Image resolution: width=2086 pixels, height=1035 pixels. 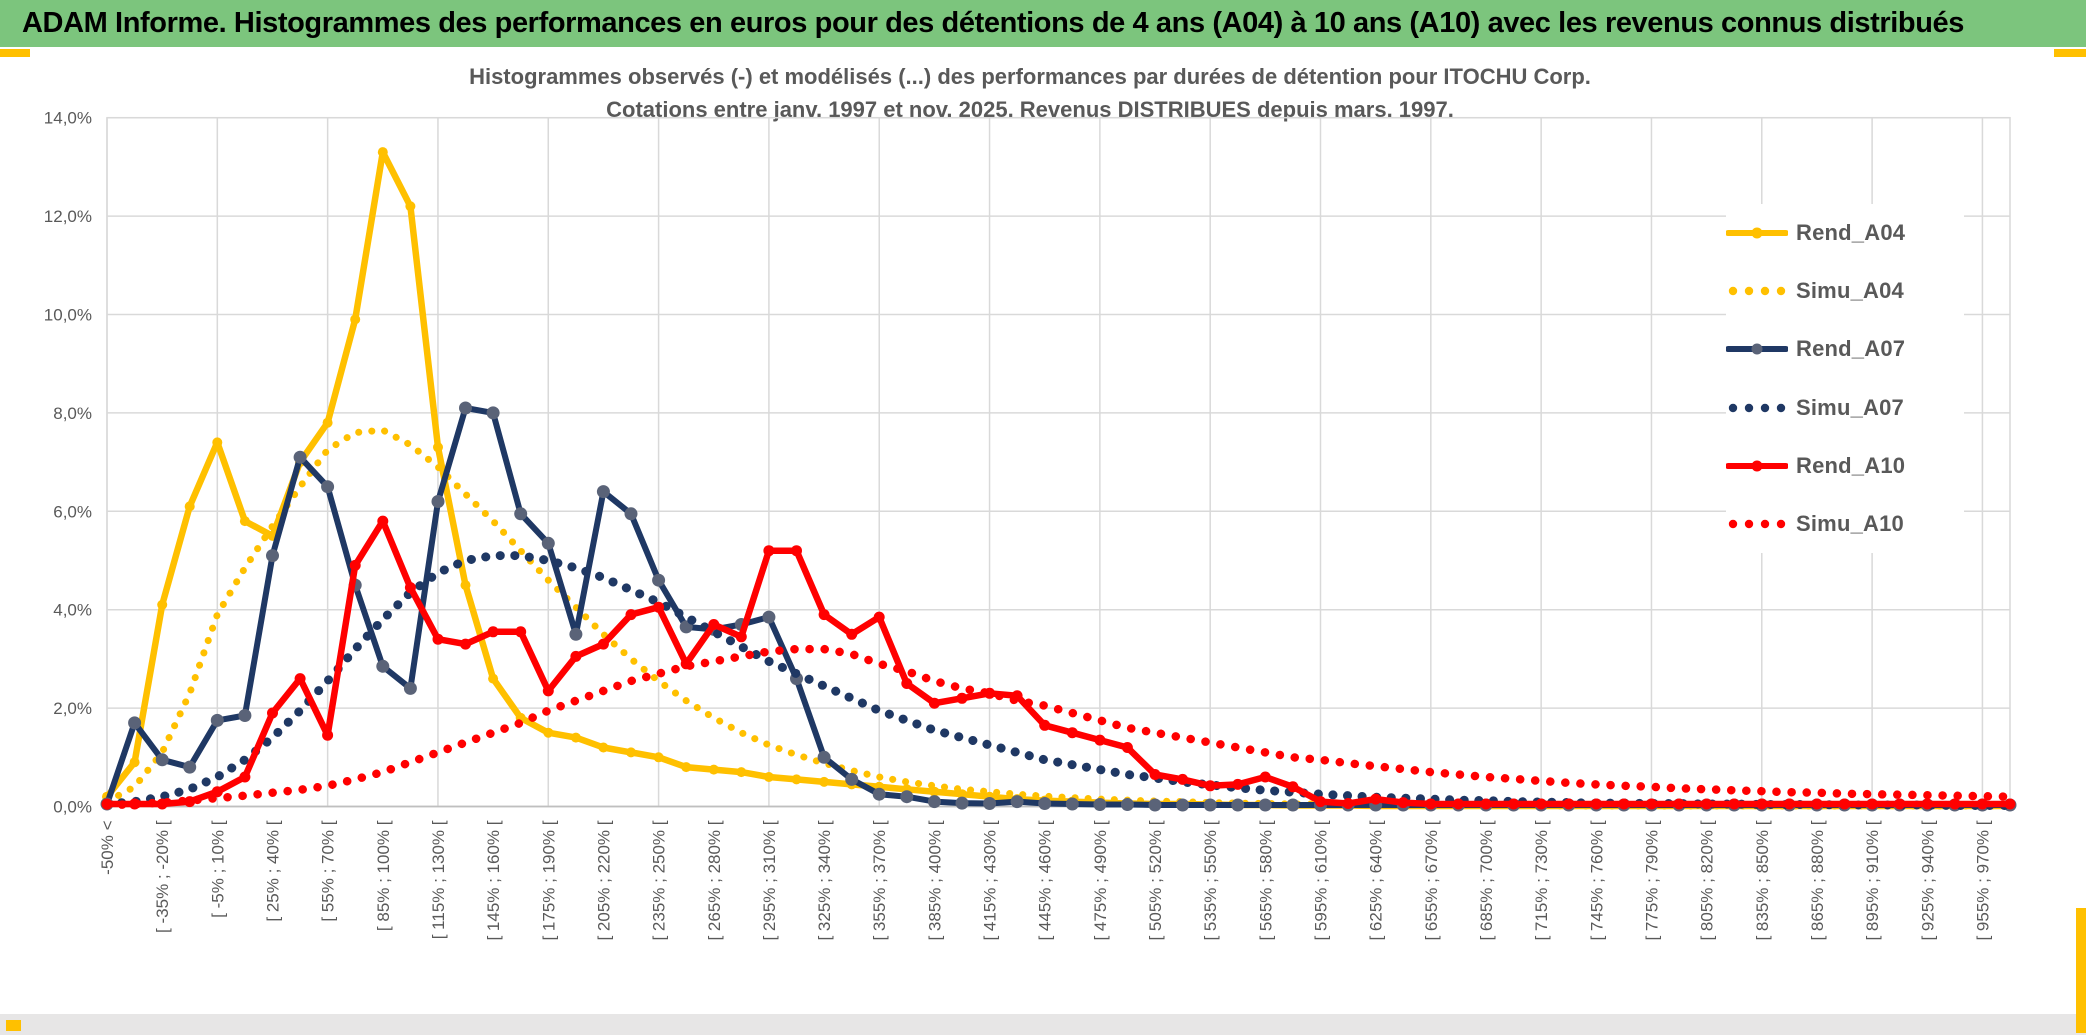 I want to click on x-axis-label: [ 295% ; 310% [, so click(x=769, y=880).